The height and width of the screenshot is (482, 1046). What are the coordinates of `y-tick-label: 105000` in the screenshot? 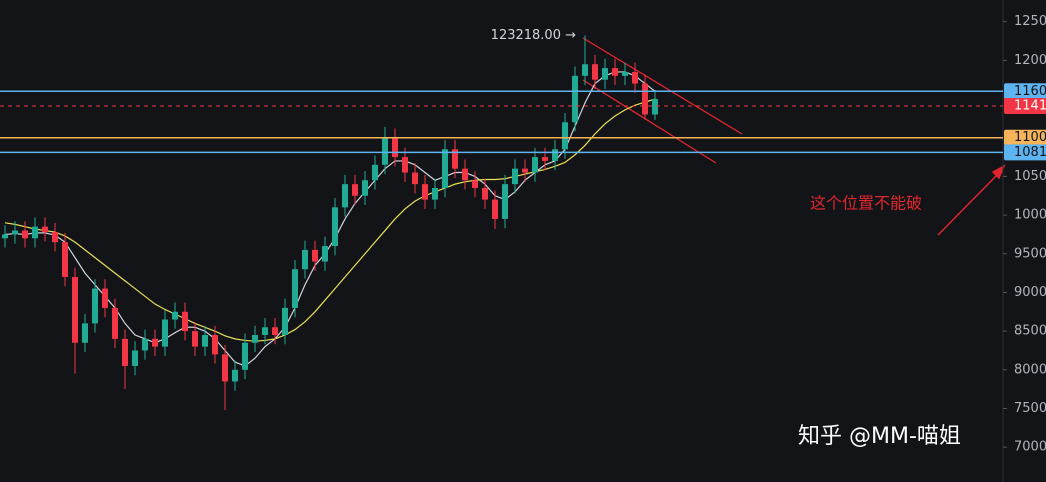 It's located at (1030, 176).